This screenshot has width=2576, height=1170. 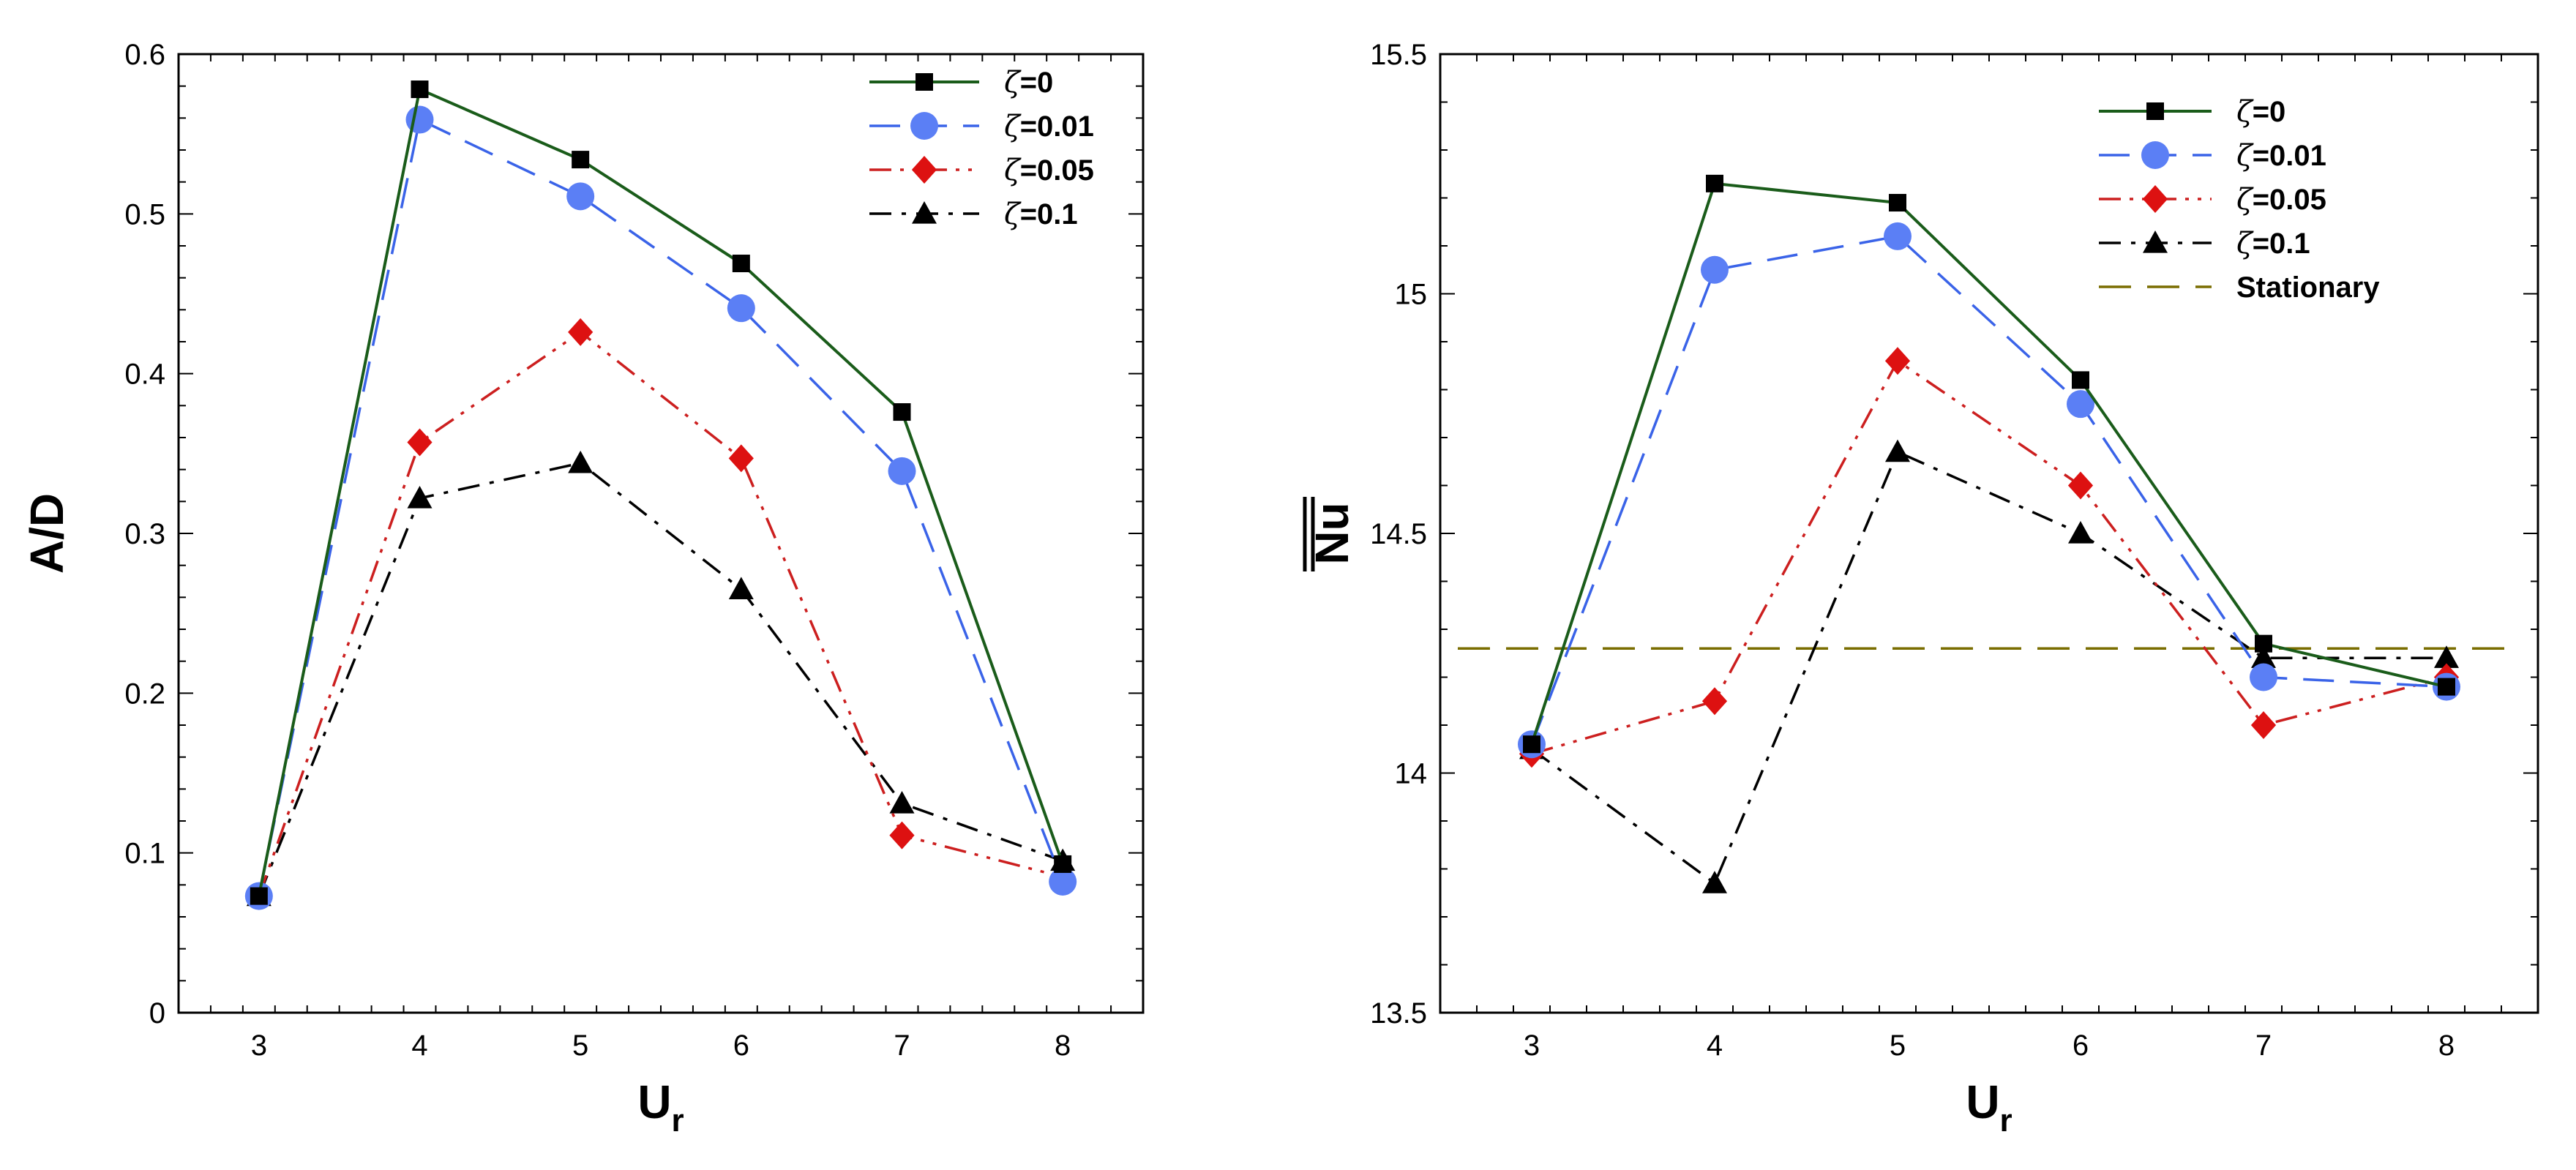 I want to click on y-tick-label: 0.6, so click(x=144, y=55).